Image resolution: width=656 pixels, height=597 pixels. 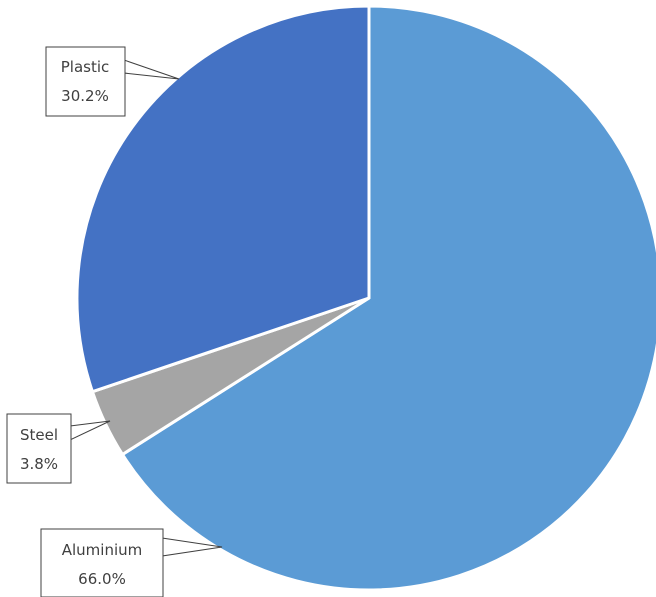 I want to click on callout-steel-leader, so click(x=90, y=430).